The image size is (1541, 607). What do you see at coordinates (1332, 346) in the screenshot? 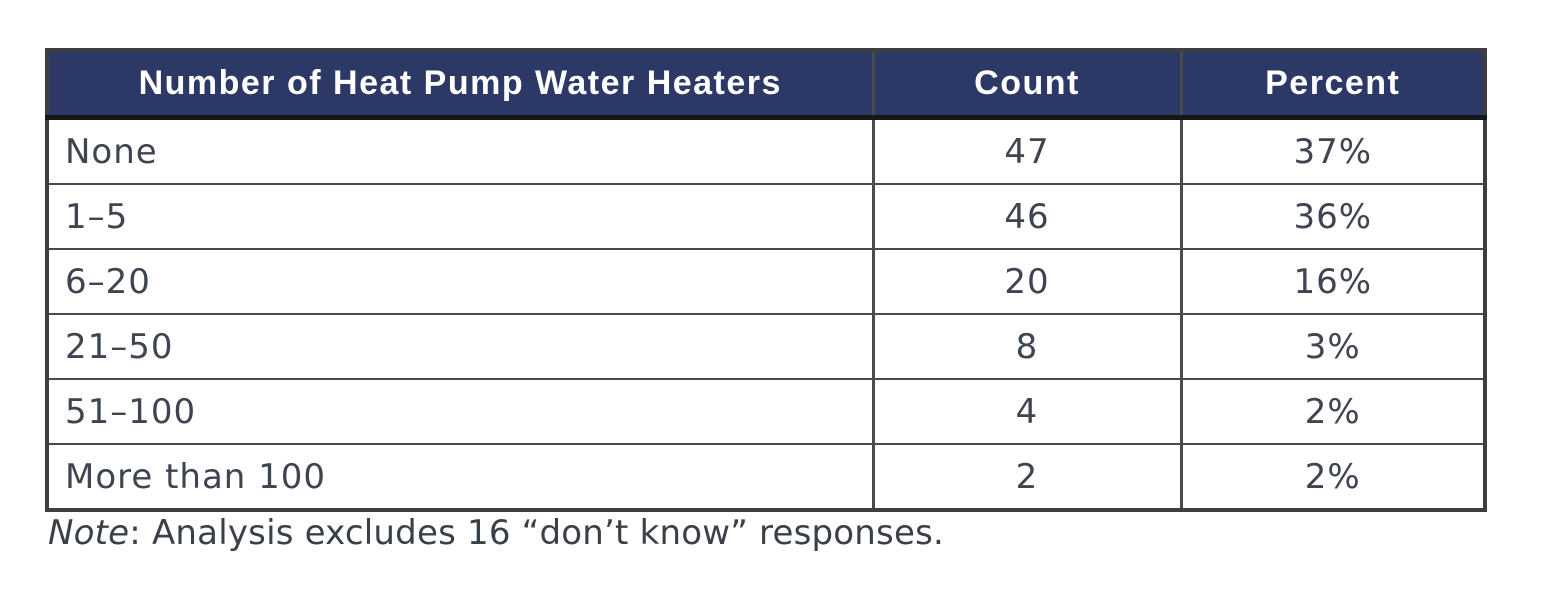
I see `cell-percent: 3%` at bounding box center [1332, 346].